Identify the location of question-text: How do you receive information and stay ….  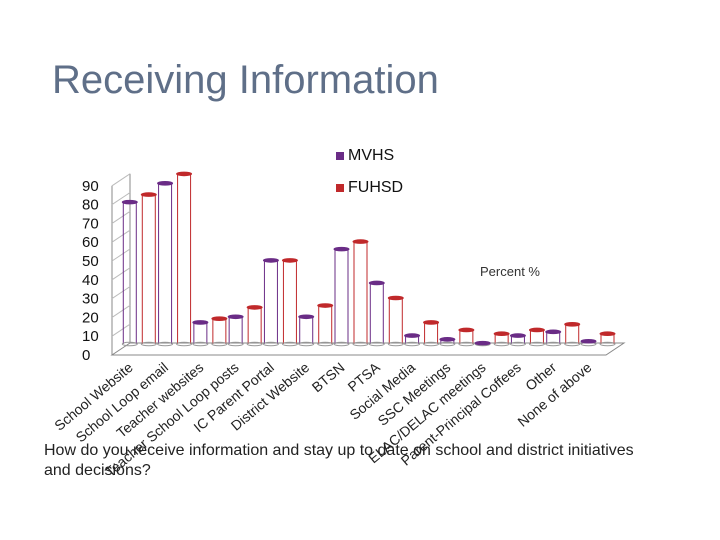
(339, 460).